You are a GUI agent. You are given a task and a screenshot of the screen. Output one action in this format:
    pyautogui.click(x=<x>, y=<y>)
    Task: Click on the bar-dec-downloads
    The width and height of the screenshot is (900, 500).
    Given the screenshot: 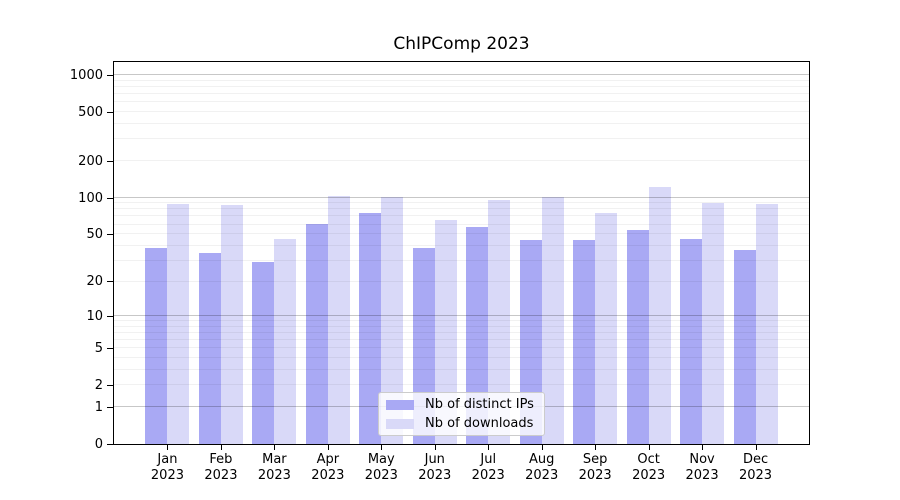 What is the action you would take?
    pyautogui.click(x=766, y=323)
    